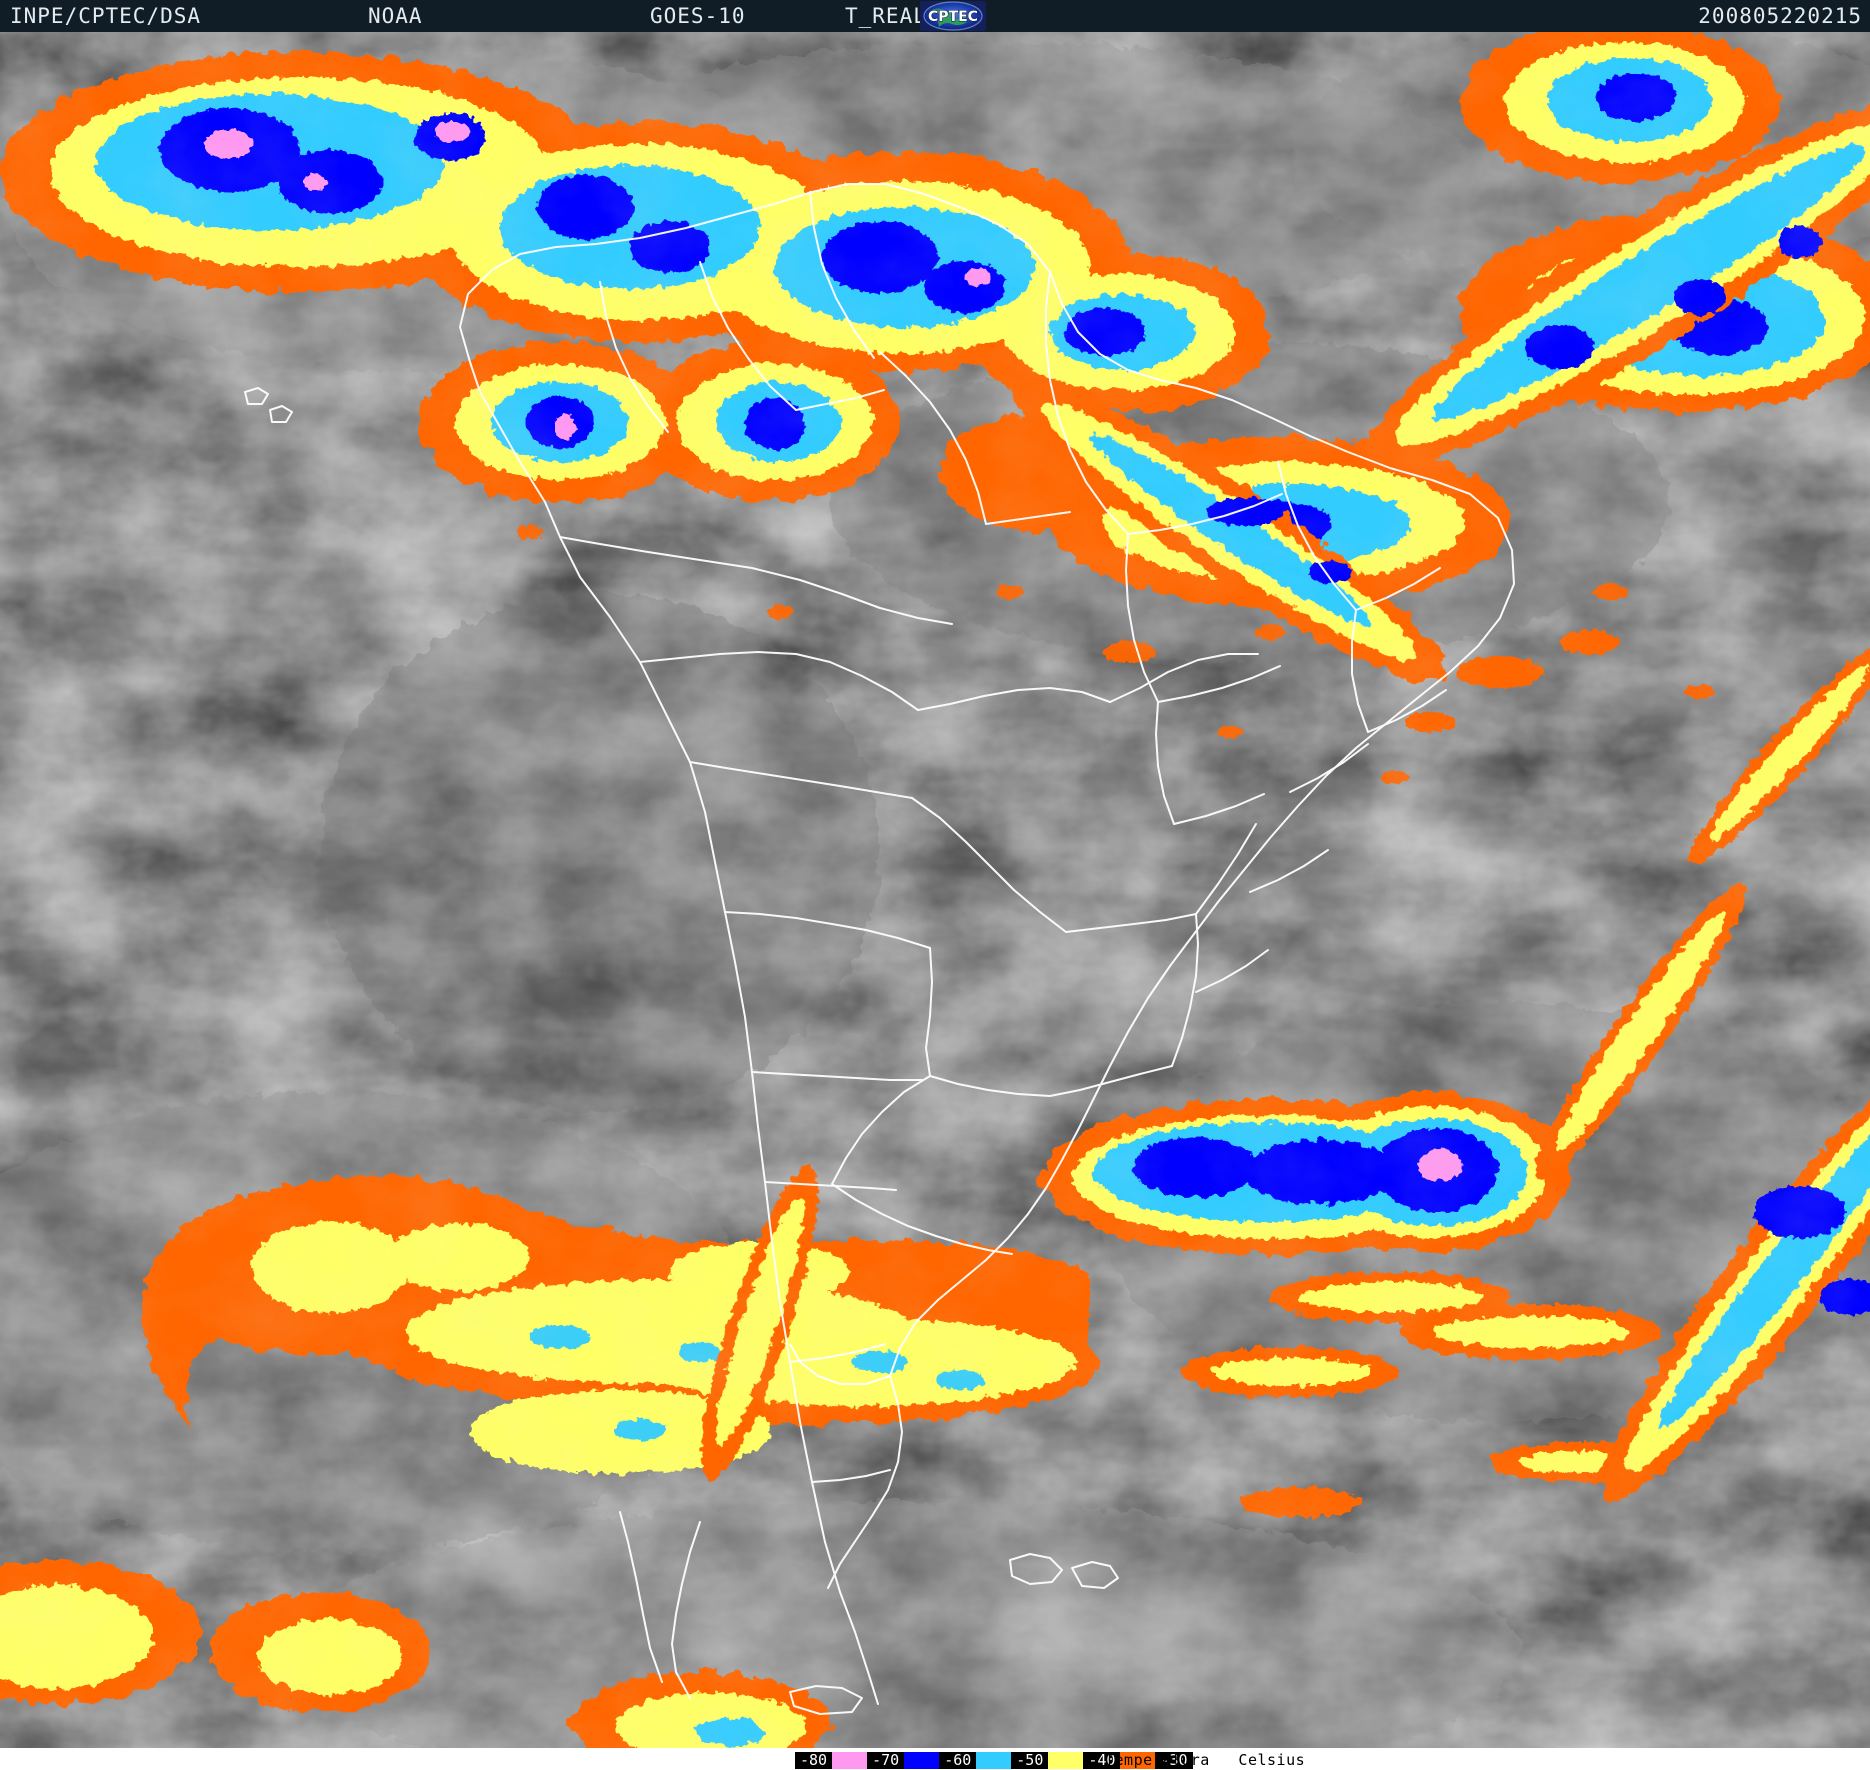  What do you see at coordinates (958, 1760) in the screenshot?
I see `legend-tick--60: -60` at bounding box center [958, 1760].